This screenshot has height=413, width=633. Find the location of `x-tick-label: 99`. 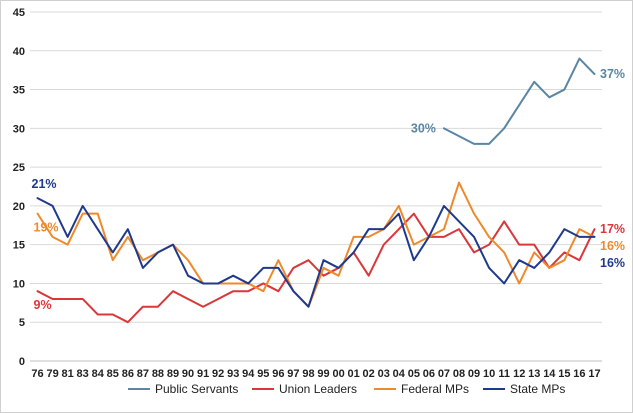

x-tick-label: 99 is located at coordinates (323, 374).